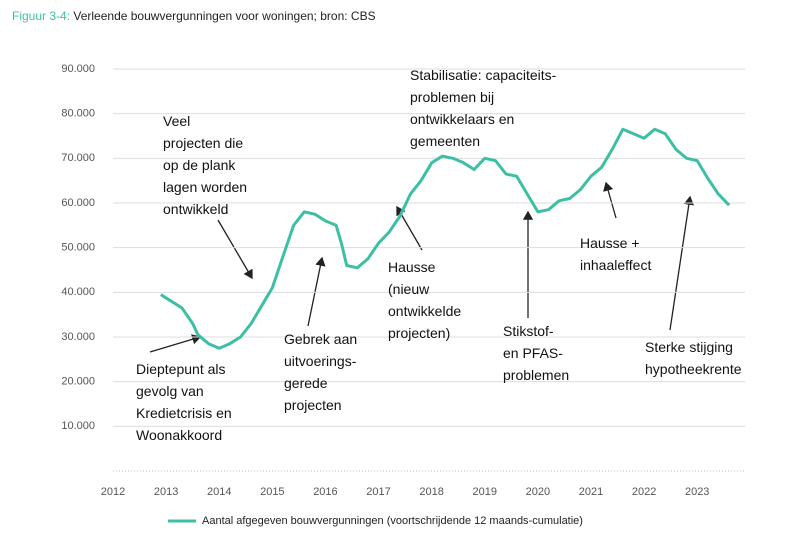  I want to click on annotation-line: Hausse +, so click(610, 243).